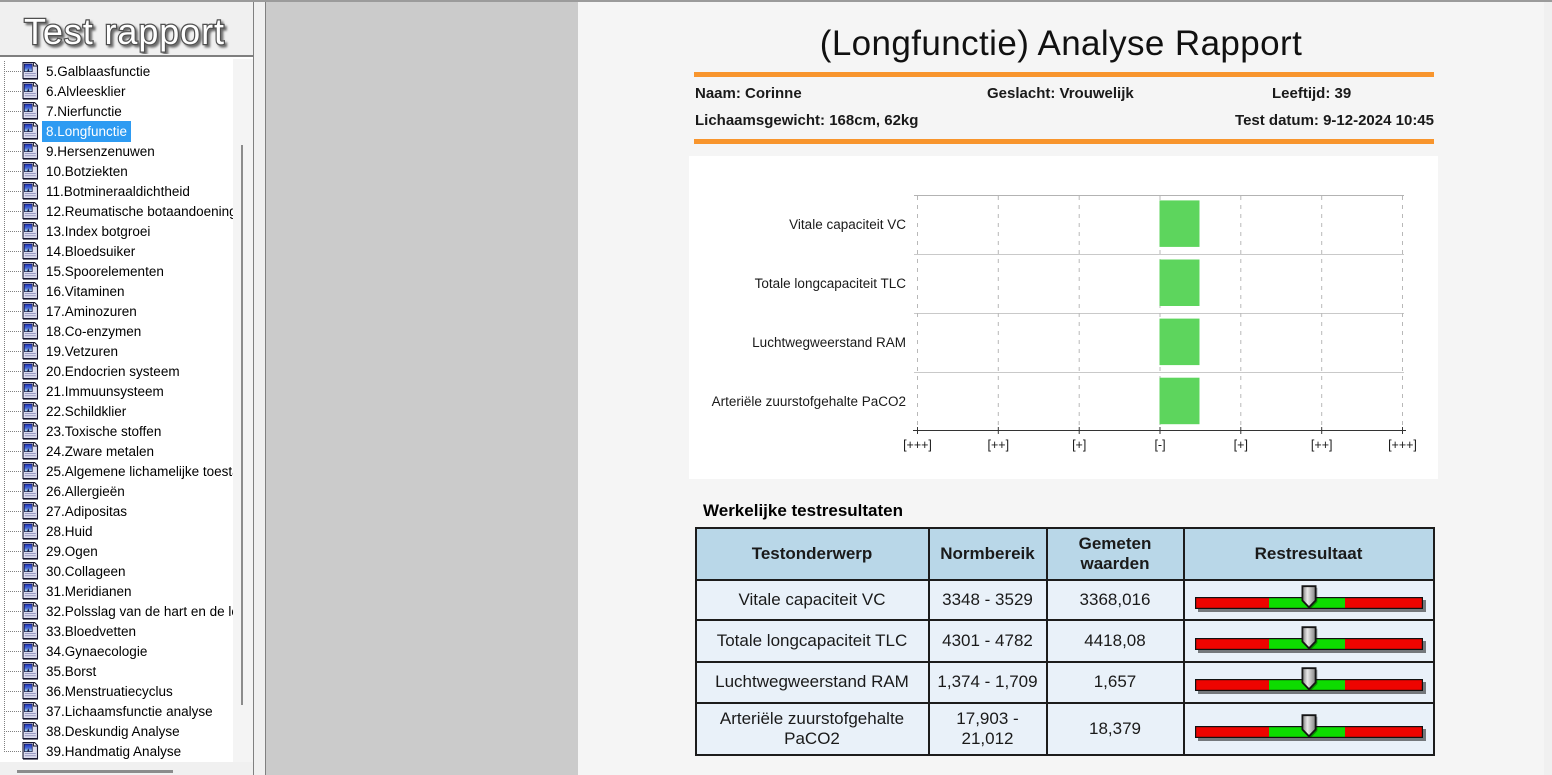  I want to click on svg-text: Luchtwegweerstand RAM, so click(829, 342).